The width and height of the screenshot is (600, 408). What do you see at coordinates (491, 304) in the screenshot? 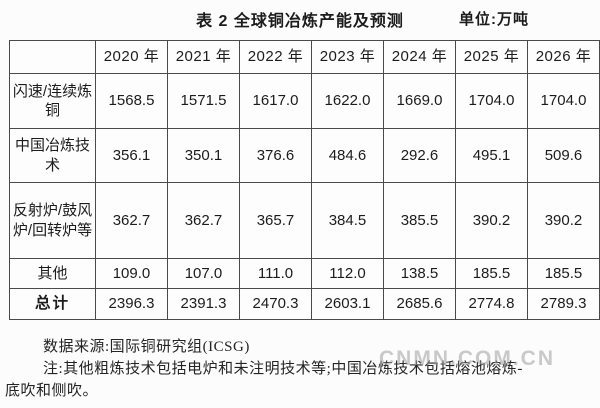
I see `table-cell: 2774.8` at bounding box center [491, 304].